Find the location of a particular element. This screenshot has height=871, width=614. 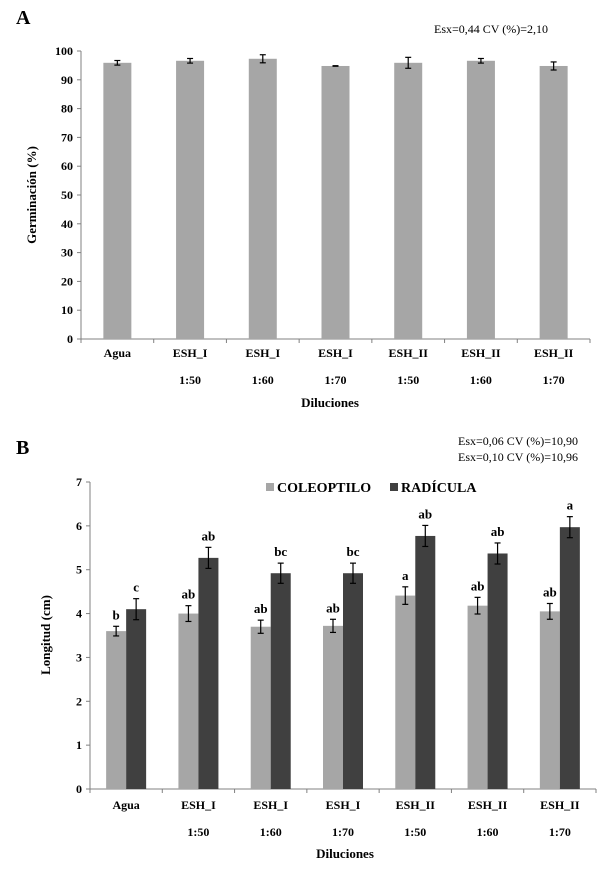

panel-b-stats-note-2: Esx=0,10 CV (%)=10,96 is located at coordinates (518, 457).